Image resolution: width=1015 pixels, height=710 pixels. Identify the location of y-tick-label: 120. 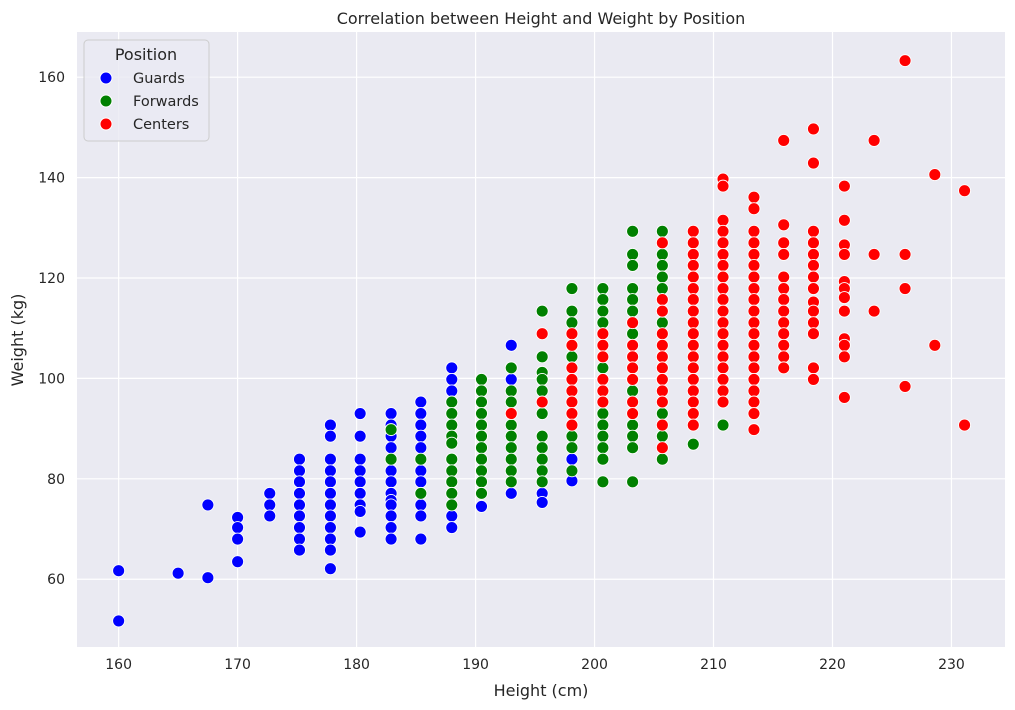
(51, 279).